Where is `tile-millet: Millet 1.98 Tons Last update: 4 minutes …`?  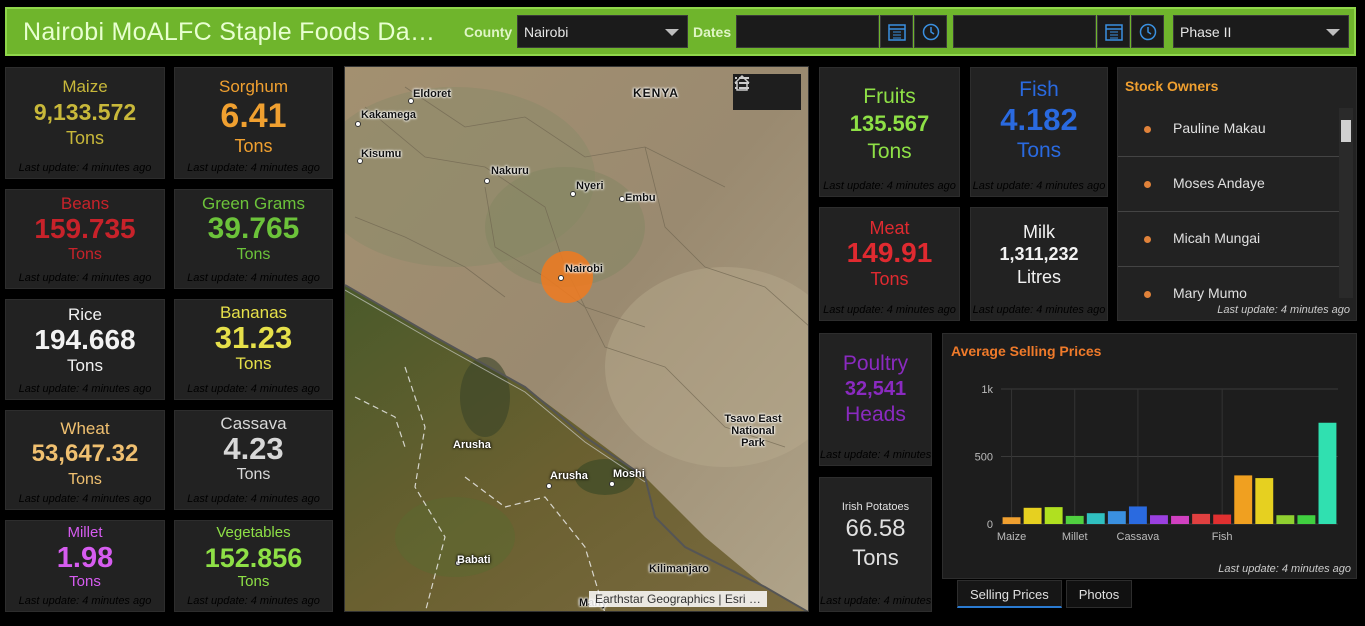
tile-millet: Millet 1.98 Tons Last update: 4 minutes … is located at coordinates (85, 566).